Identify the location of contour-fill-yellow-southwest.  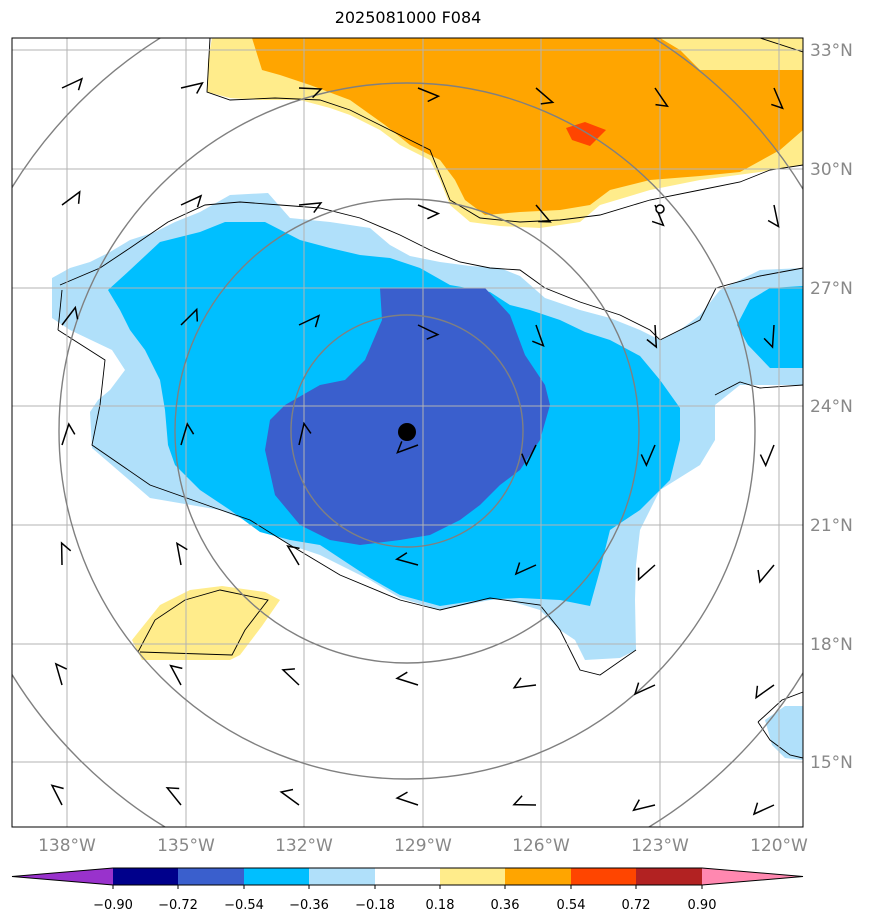
(206, 623).